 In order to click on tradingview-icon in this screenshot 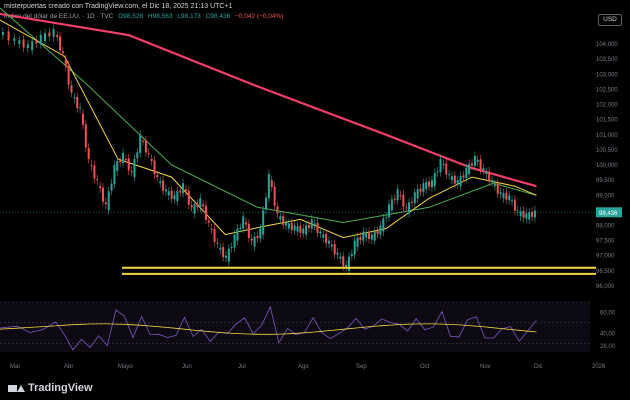, I will do `click(16, 388)`.